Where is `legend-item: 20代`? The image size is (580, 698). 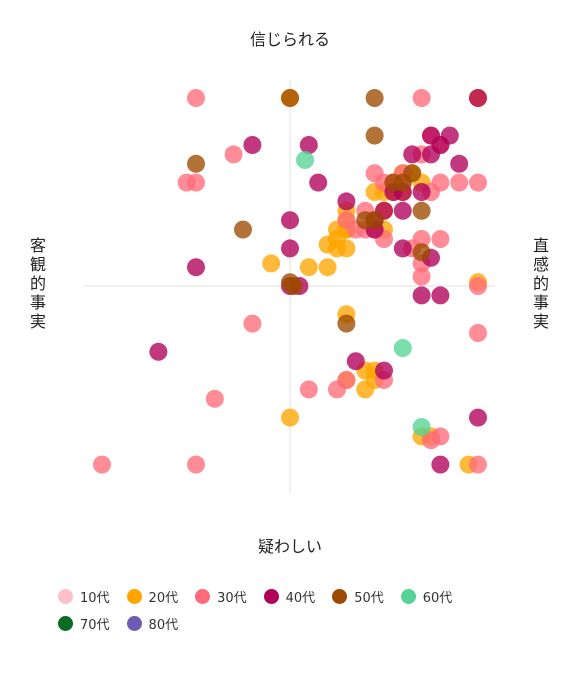 legend-item: 20代 is located at coordinates (152, 596).